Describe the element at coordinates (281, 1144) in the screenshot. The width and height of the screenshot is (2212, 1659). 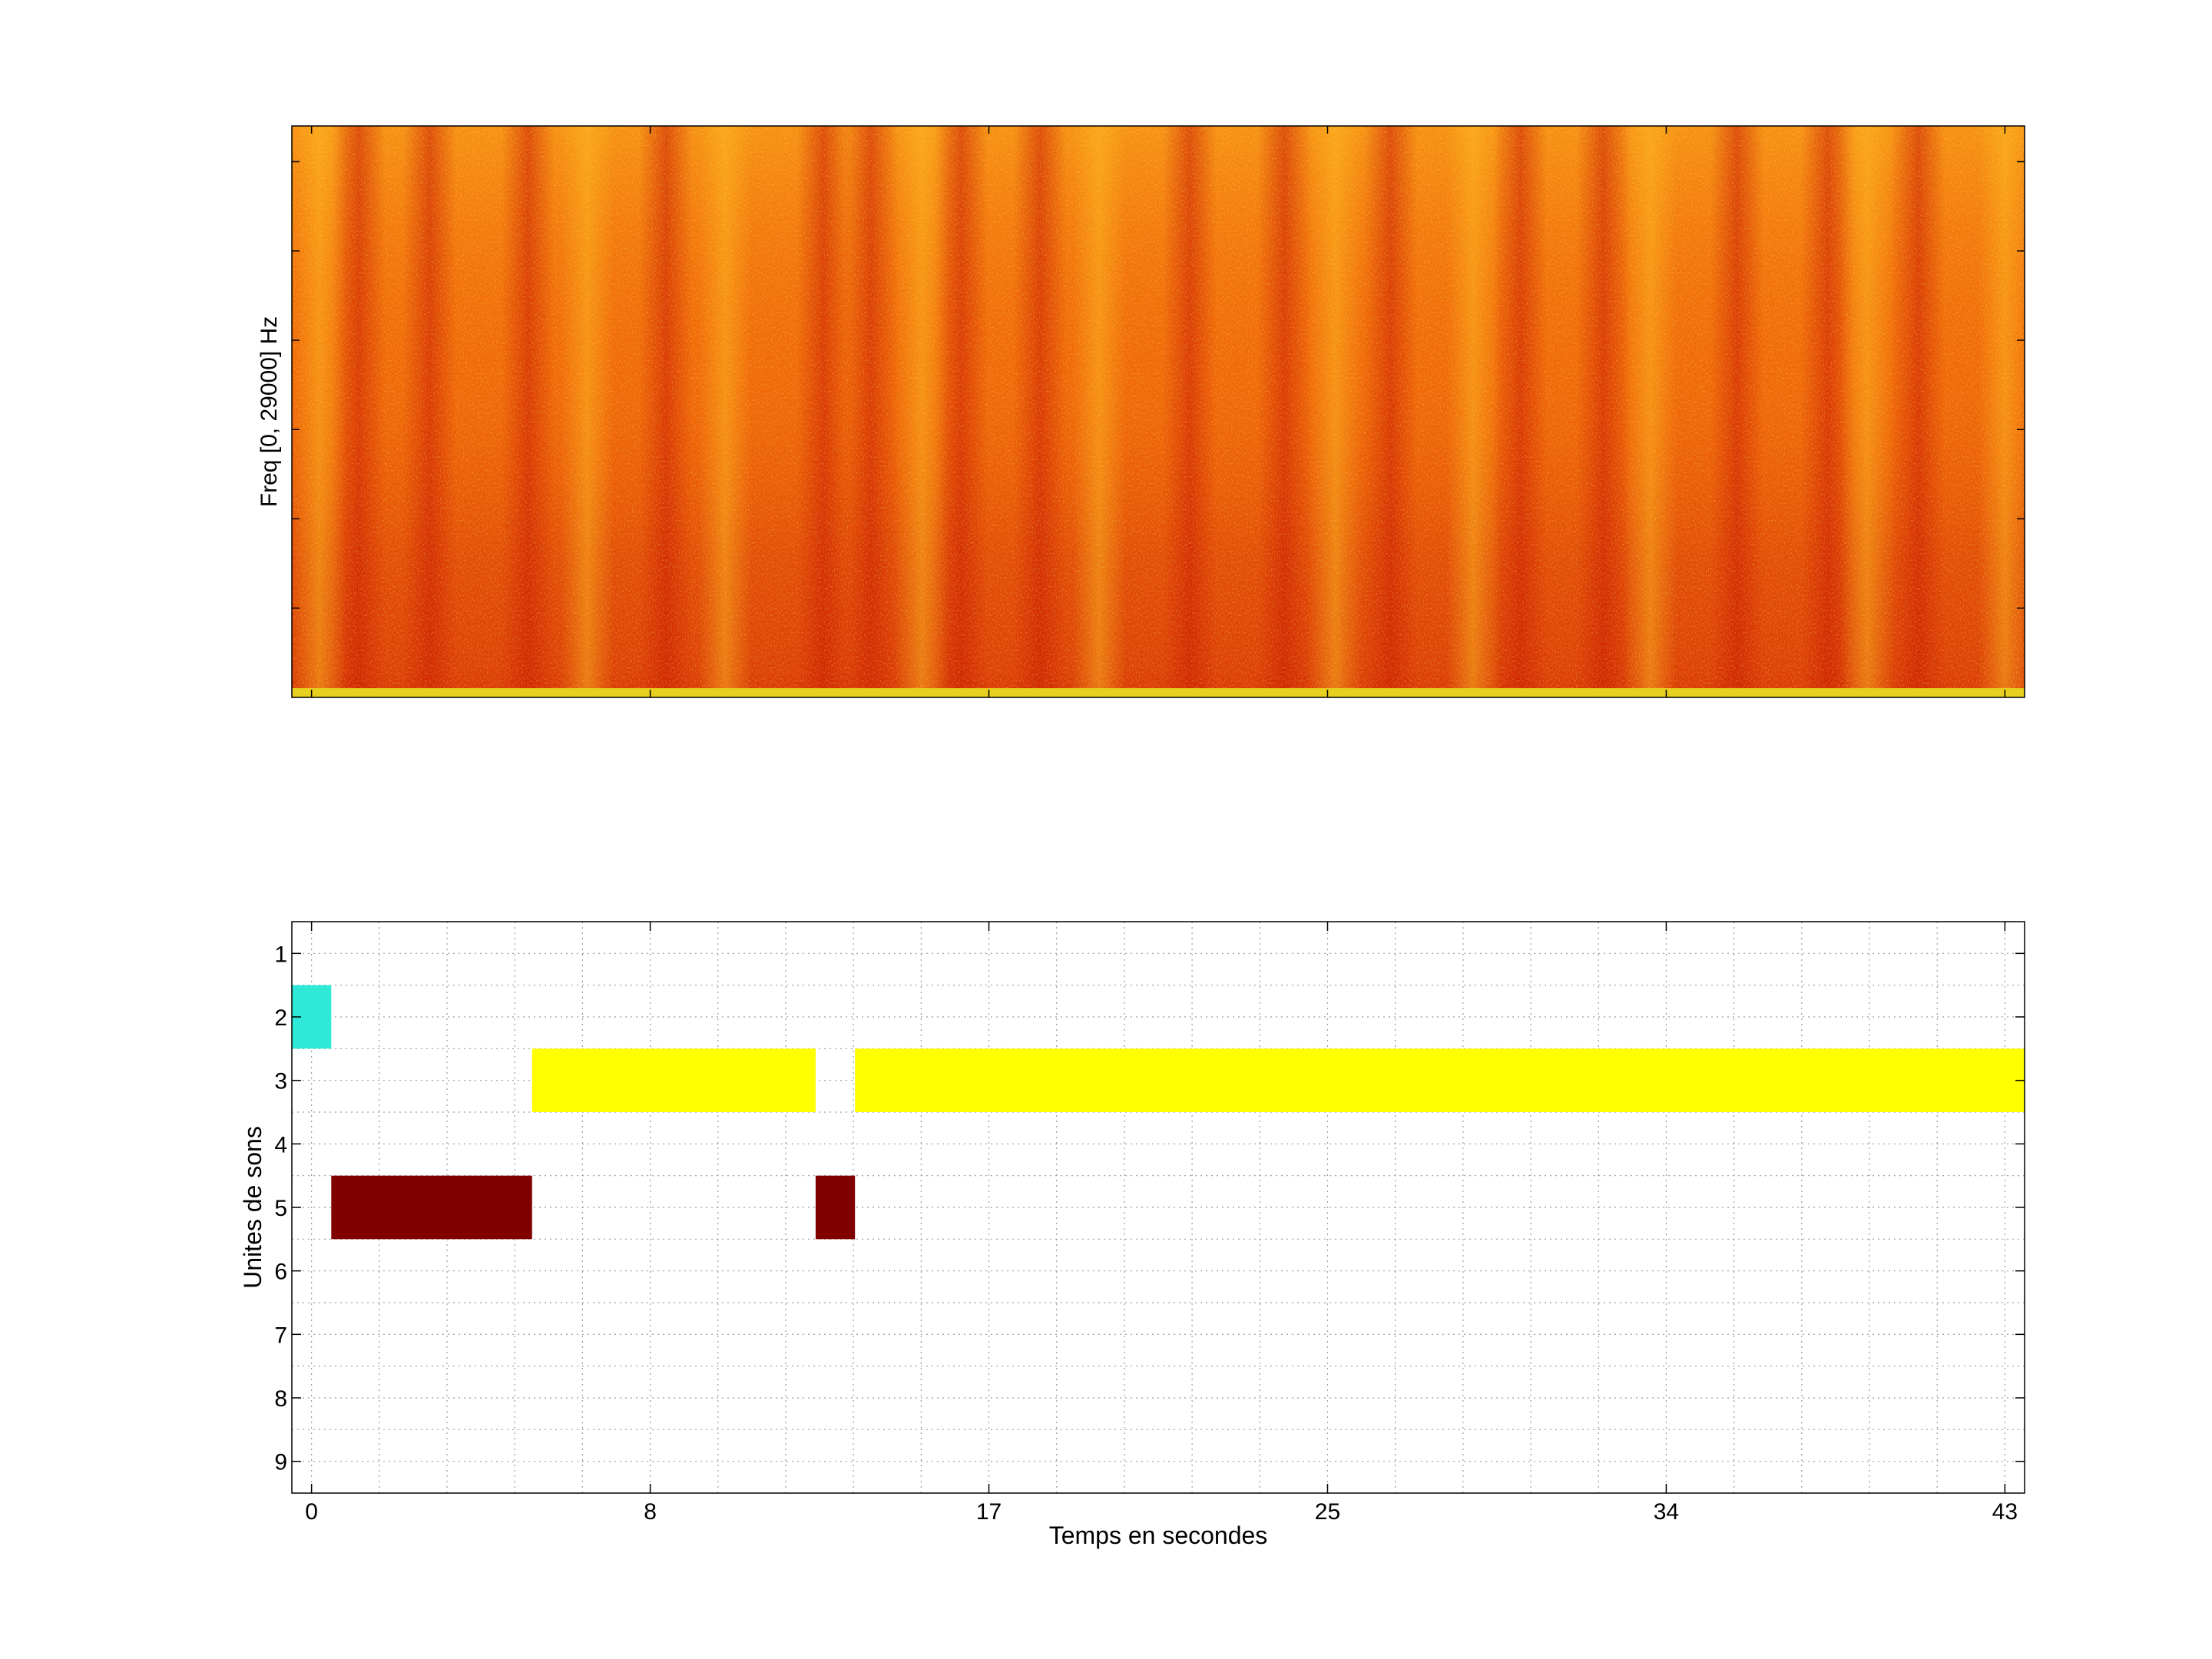
I see `timeline-y-tick-label: 4` at that location.